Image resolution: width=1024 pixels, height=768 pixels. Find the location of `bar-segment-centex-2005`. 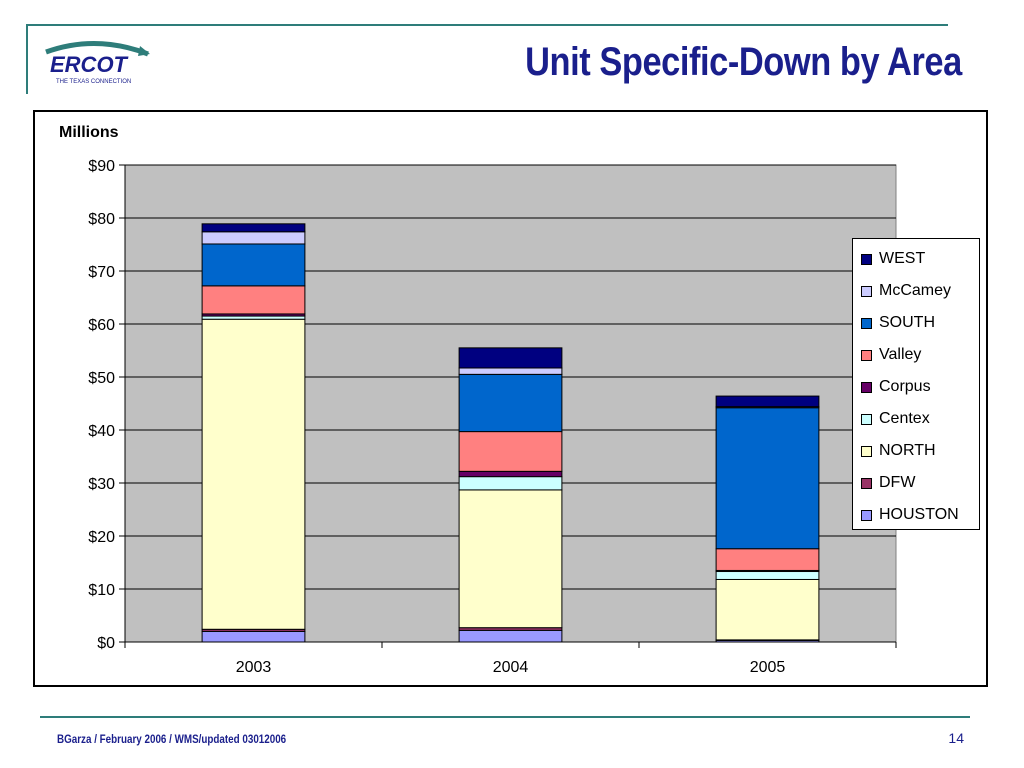

bar-segment-centex-2005 is located at coordinates (767, 575).